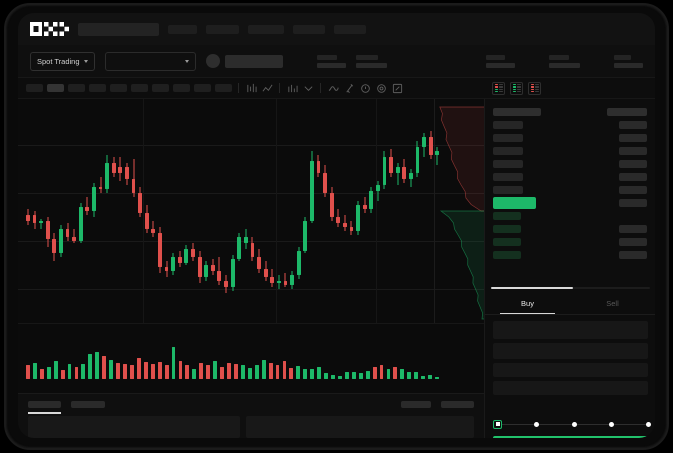  What do you see at coordinates (62, 61) in the screenshot?
I see `trading-mode-selector: Spot Trading` at bounding box center [62, 61].